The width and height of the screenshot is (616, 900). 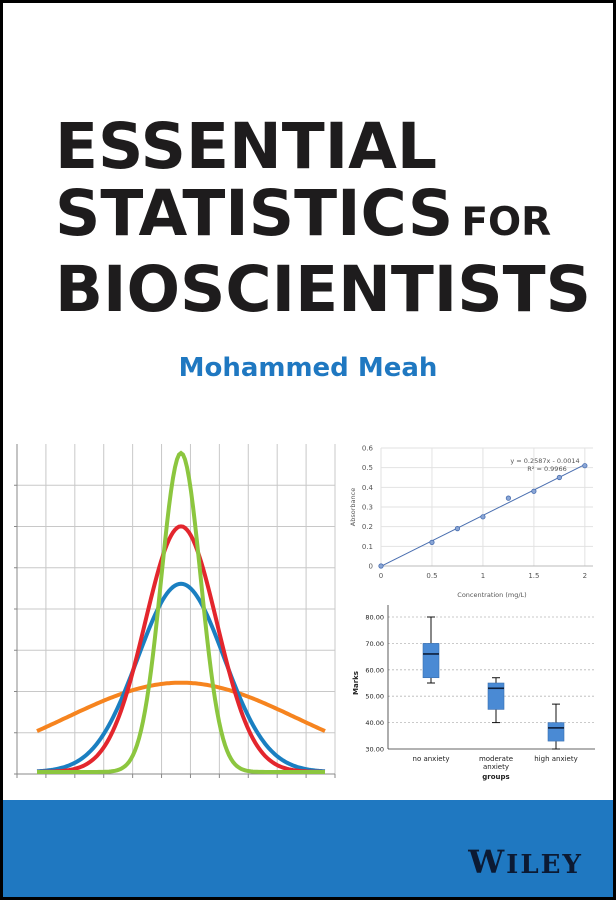 I want to click on svg-text: 1.5, so click(x=533, y=576).